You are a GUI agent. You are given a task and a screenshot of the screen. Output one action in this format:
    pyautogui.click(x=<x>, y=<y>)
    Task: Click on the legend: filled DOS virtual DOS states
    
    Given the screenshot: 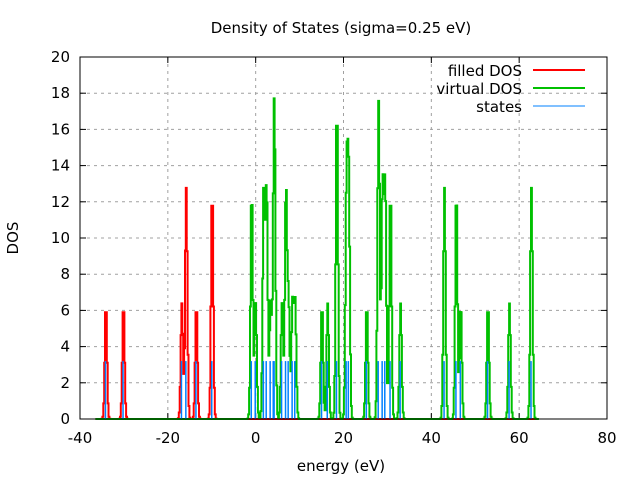 What is the action you would take?
    pyautogui.click(x=510, y=89)
    